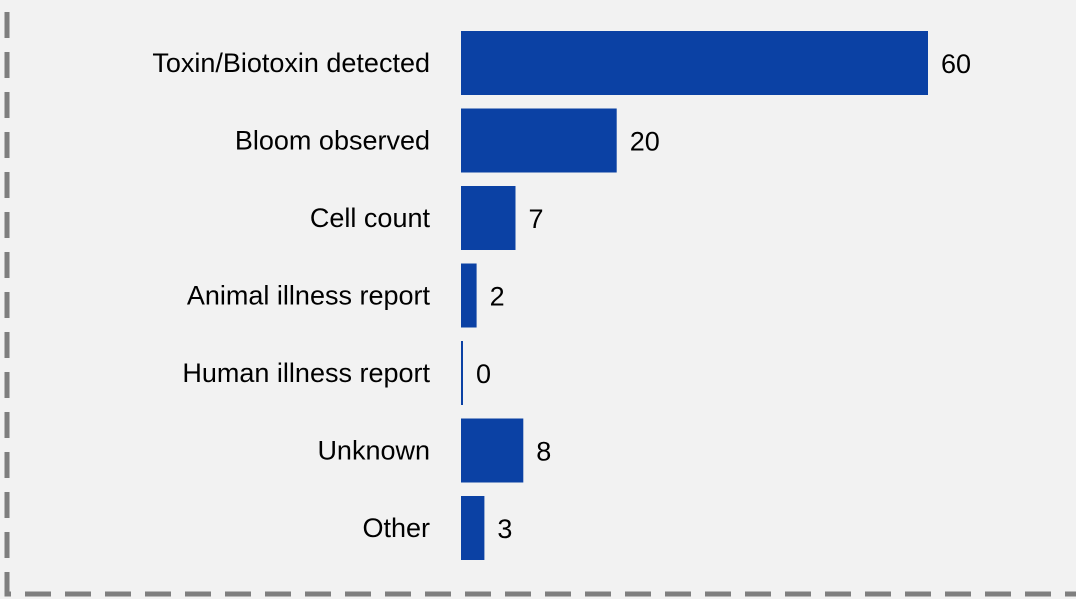 This screenshot has width=1076, height=599. Describe the element at coordinates (332, 141) in the screenshot. I see `category-label: Bloom observed` at that location.